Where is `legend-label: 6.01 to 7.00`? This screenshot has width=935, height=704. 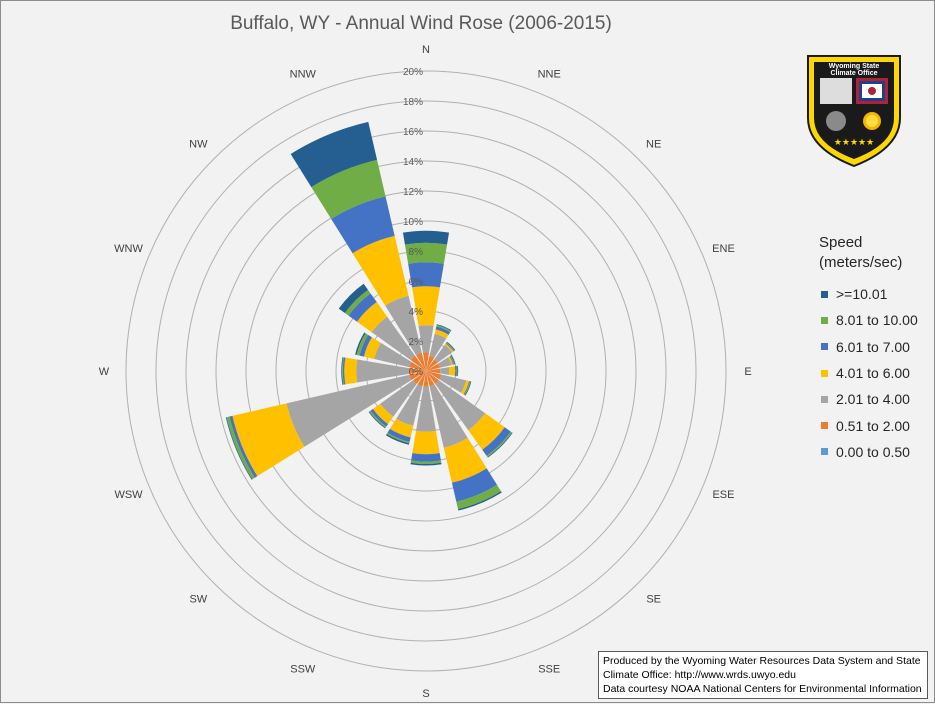 legend-label: 6.01 to 7.00 is located at coordinates (873, 347).